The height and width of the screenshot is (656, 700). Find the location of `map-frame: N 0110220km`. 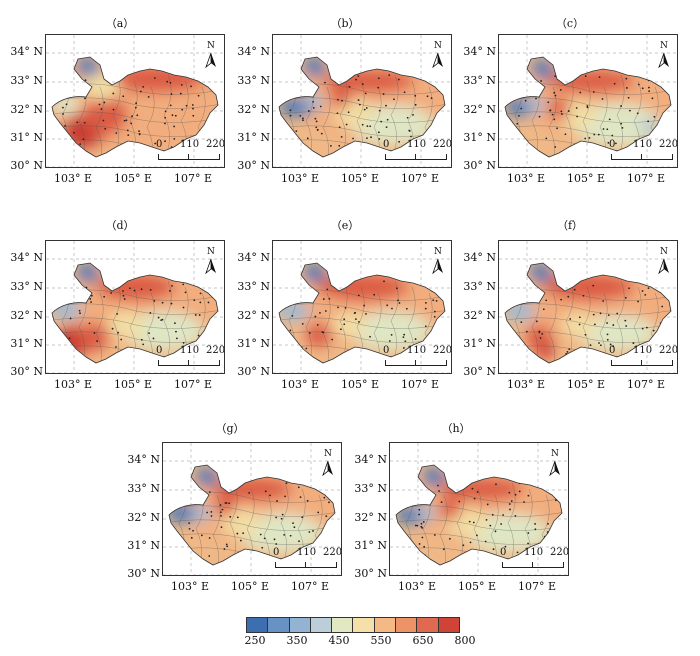

map-frame: N 0110220km is located at coordinates (479, 509).